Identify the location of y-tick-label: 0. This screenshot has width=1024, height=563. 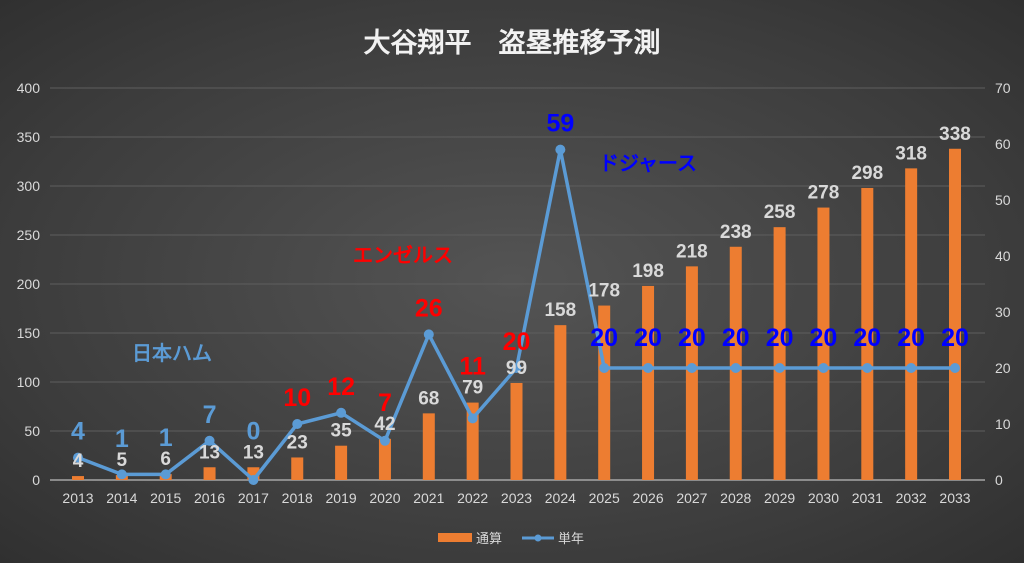
(36, 480).